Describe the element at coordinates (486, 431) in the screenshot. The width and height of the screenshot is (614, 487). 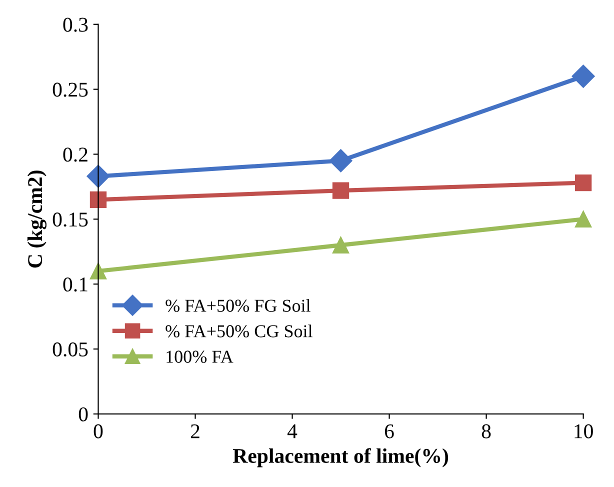
I see `x-tick-label: 8` at that location.